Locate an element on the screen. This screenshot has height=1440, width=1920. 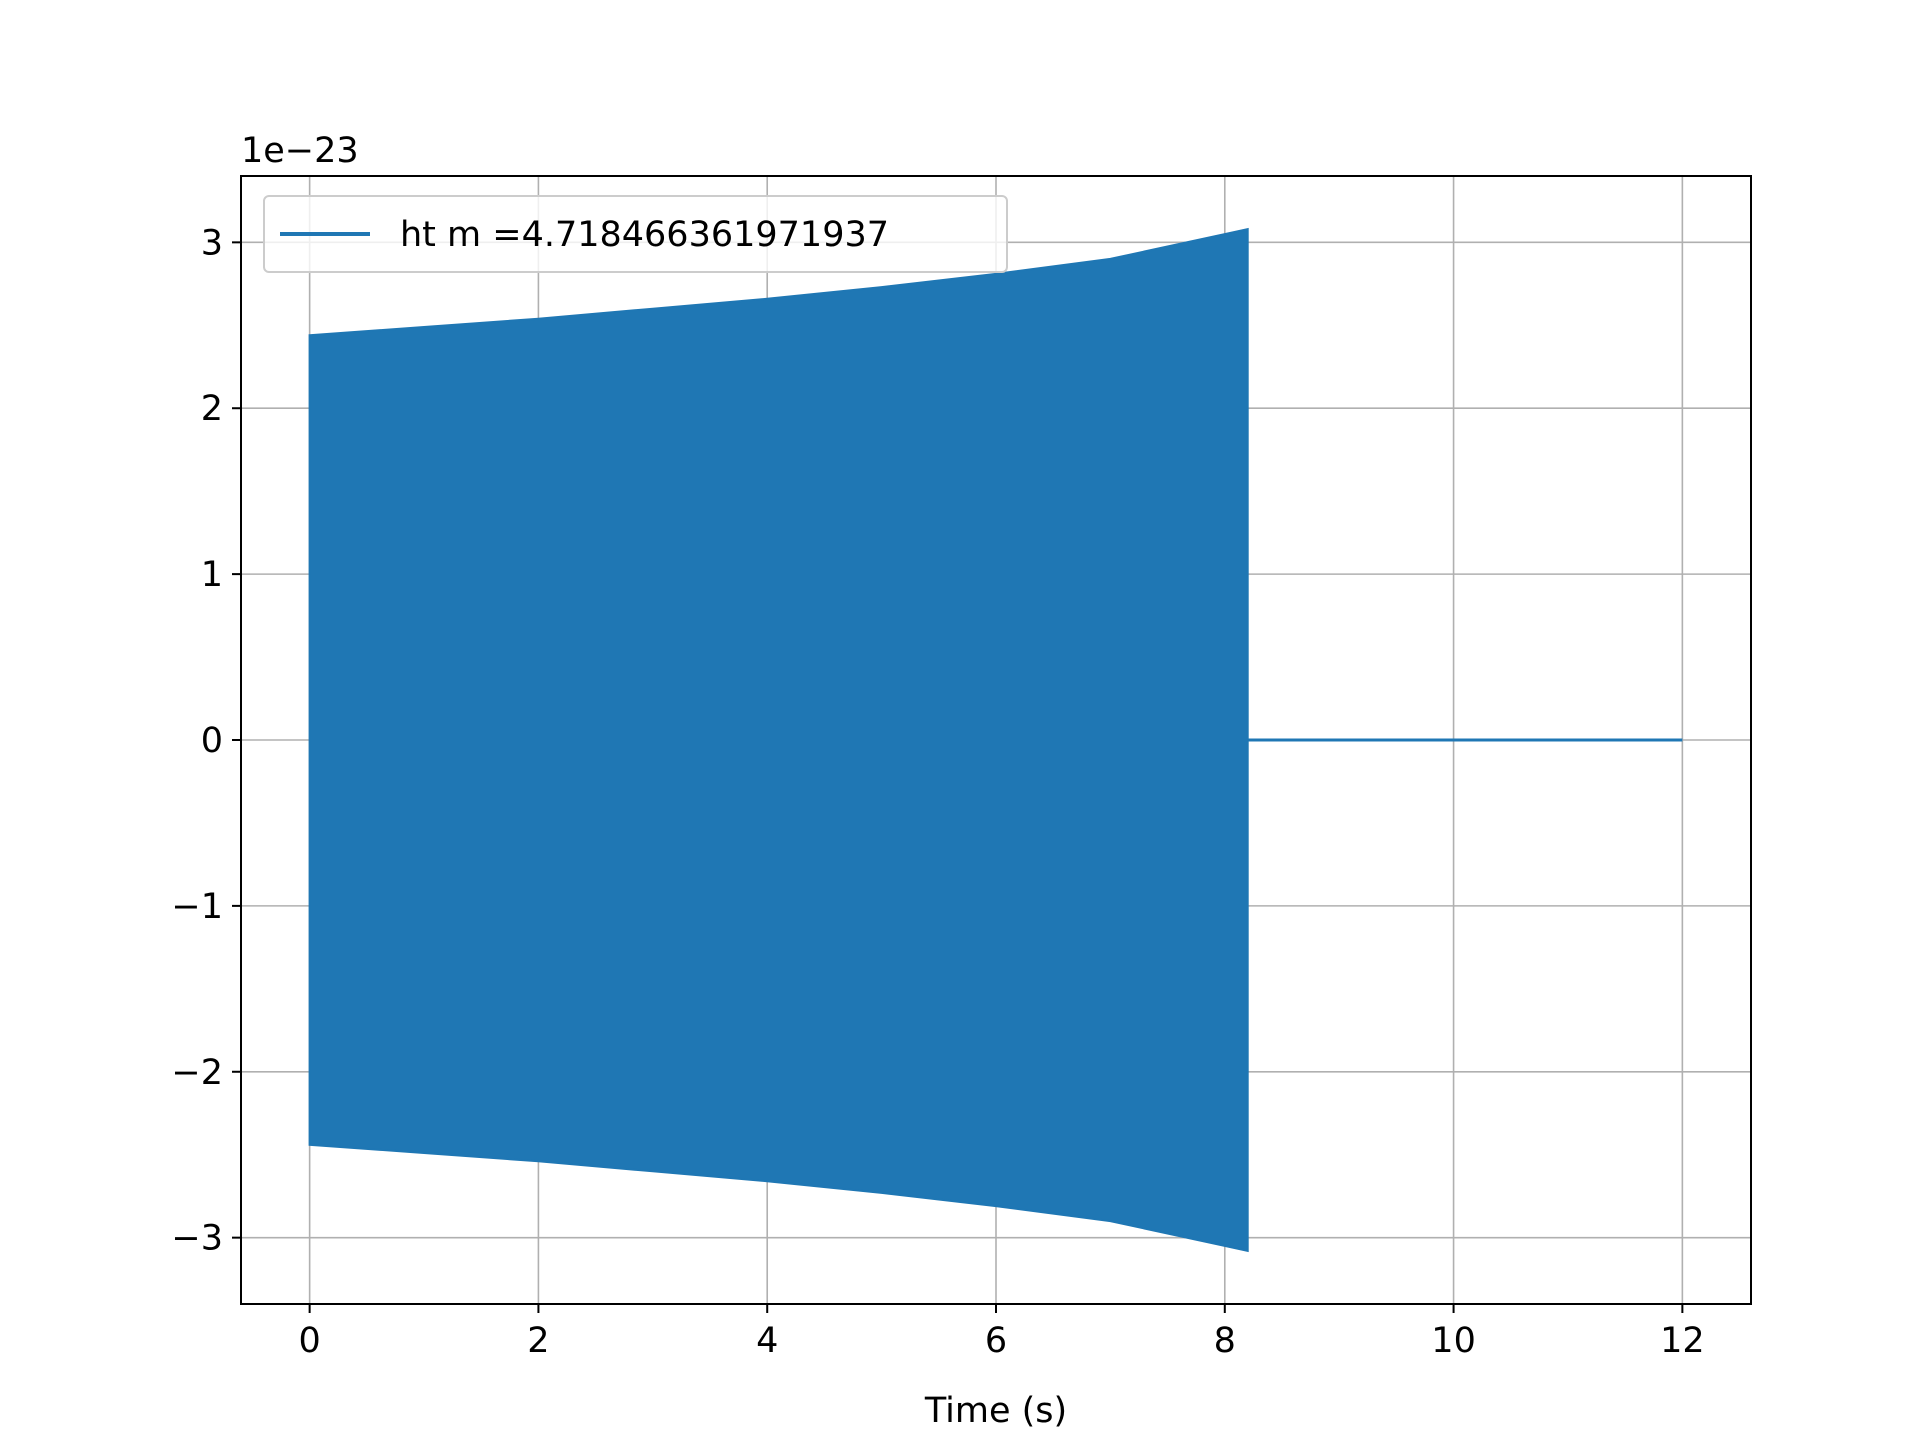
x-tick-label: 6 is located at coordinates (996, 1341).